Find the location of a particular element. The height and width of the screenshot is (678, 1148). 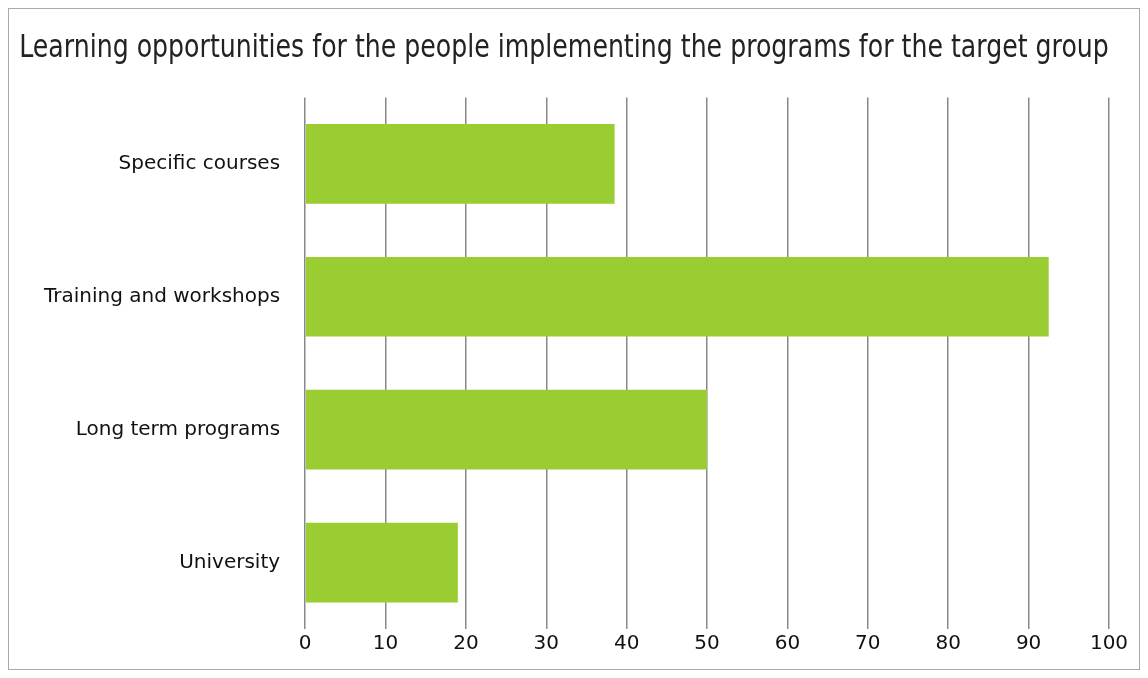

x-tick-label: 0 is located at coordinates (305, 642).